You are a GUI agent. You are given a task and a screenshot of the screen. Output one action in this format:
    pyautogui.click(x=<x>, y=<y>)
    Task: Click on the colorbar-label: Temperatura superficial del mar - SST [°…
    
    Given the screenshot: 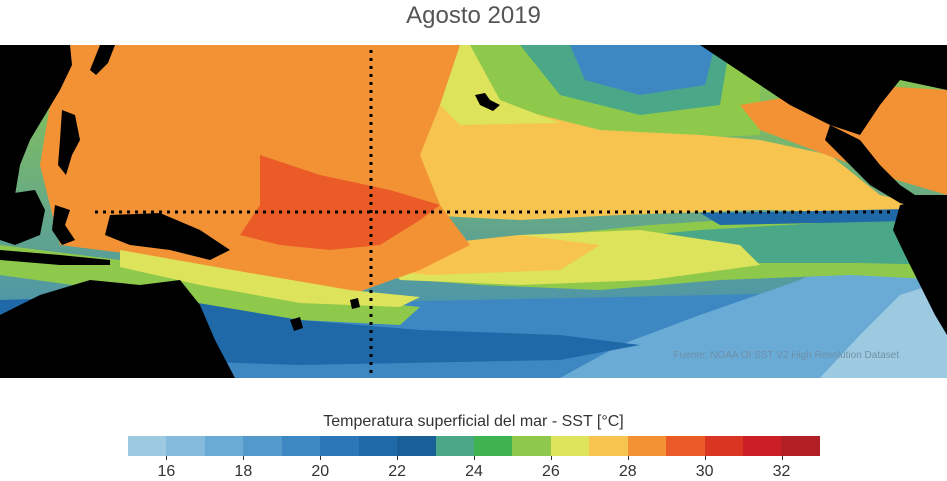 What is the action you would take?
    pyautogui.click(x=473, y=421)
    